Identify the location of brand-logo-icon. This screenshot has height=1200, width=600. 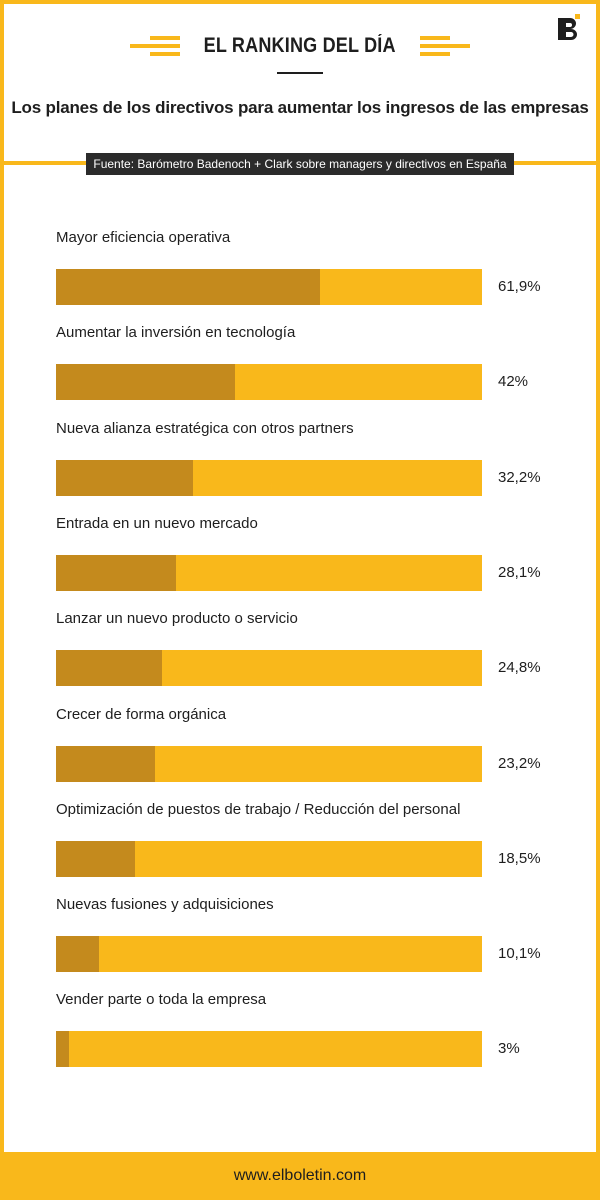
(569, 27).